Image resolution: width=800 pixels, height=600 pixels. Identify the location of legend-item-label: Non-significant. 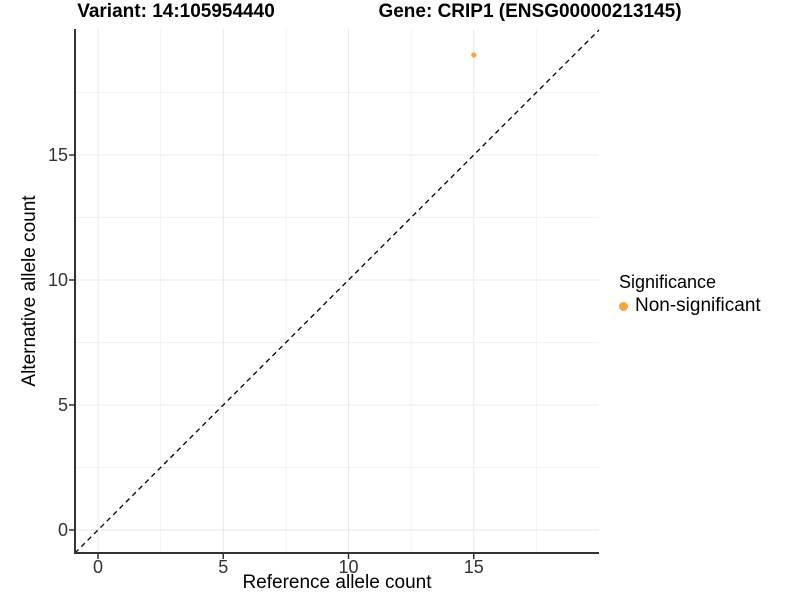
(698, 305).